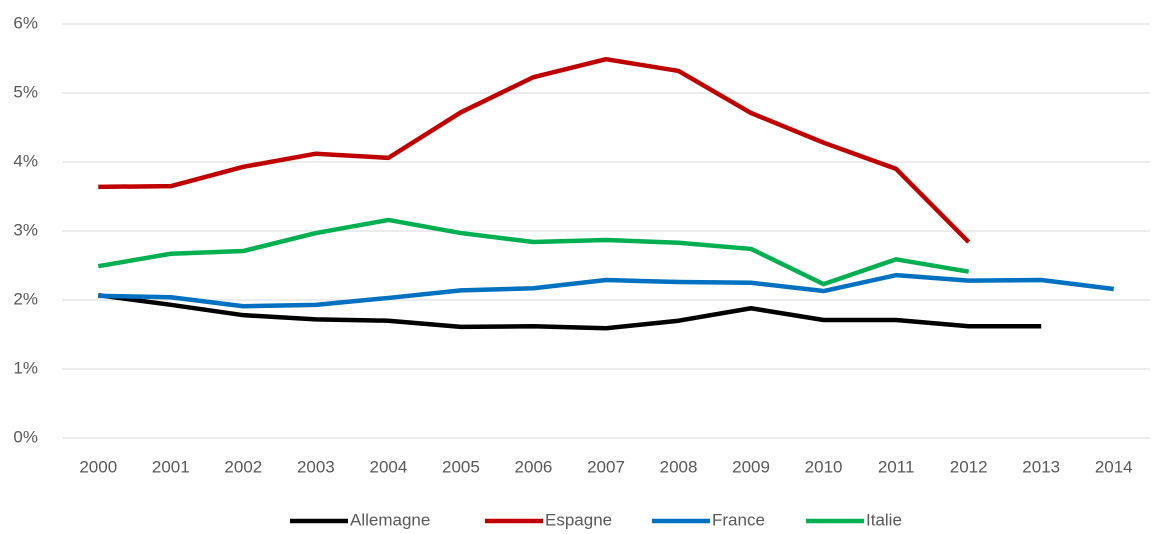  I want to click on y-tick-label: 6%, so click(25, 22).